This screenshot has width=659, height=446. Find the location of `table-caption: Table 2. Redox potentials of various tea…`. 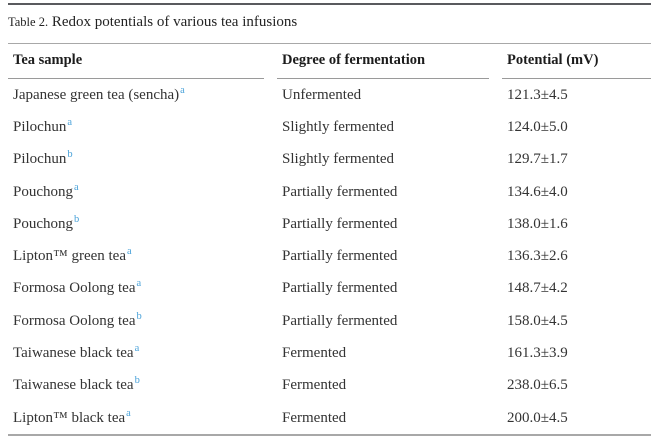

table-caption: Table 2. Redox potentials of various tea… is located at coordinates (329, 22).